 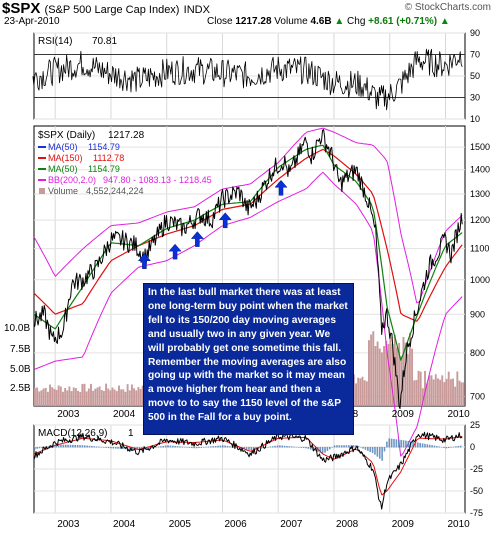 I want to click on symbol-name: (S&P 500 Large Cap Index), so click(x=112, y=10).